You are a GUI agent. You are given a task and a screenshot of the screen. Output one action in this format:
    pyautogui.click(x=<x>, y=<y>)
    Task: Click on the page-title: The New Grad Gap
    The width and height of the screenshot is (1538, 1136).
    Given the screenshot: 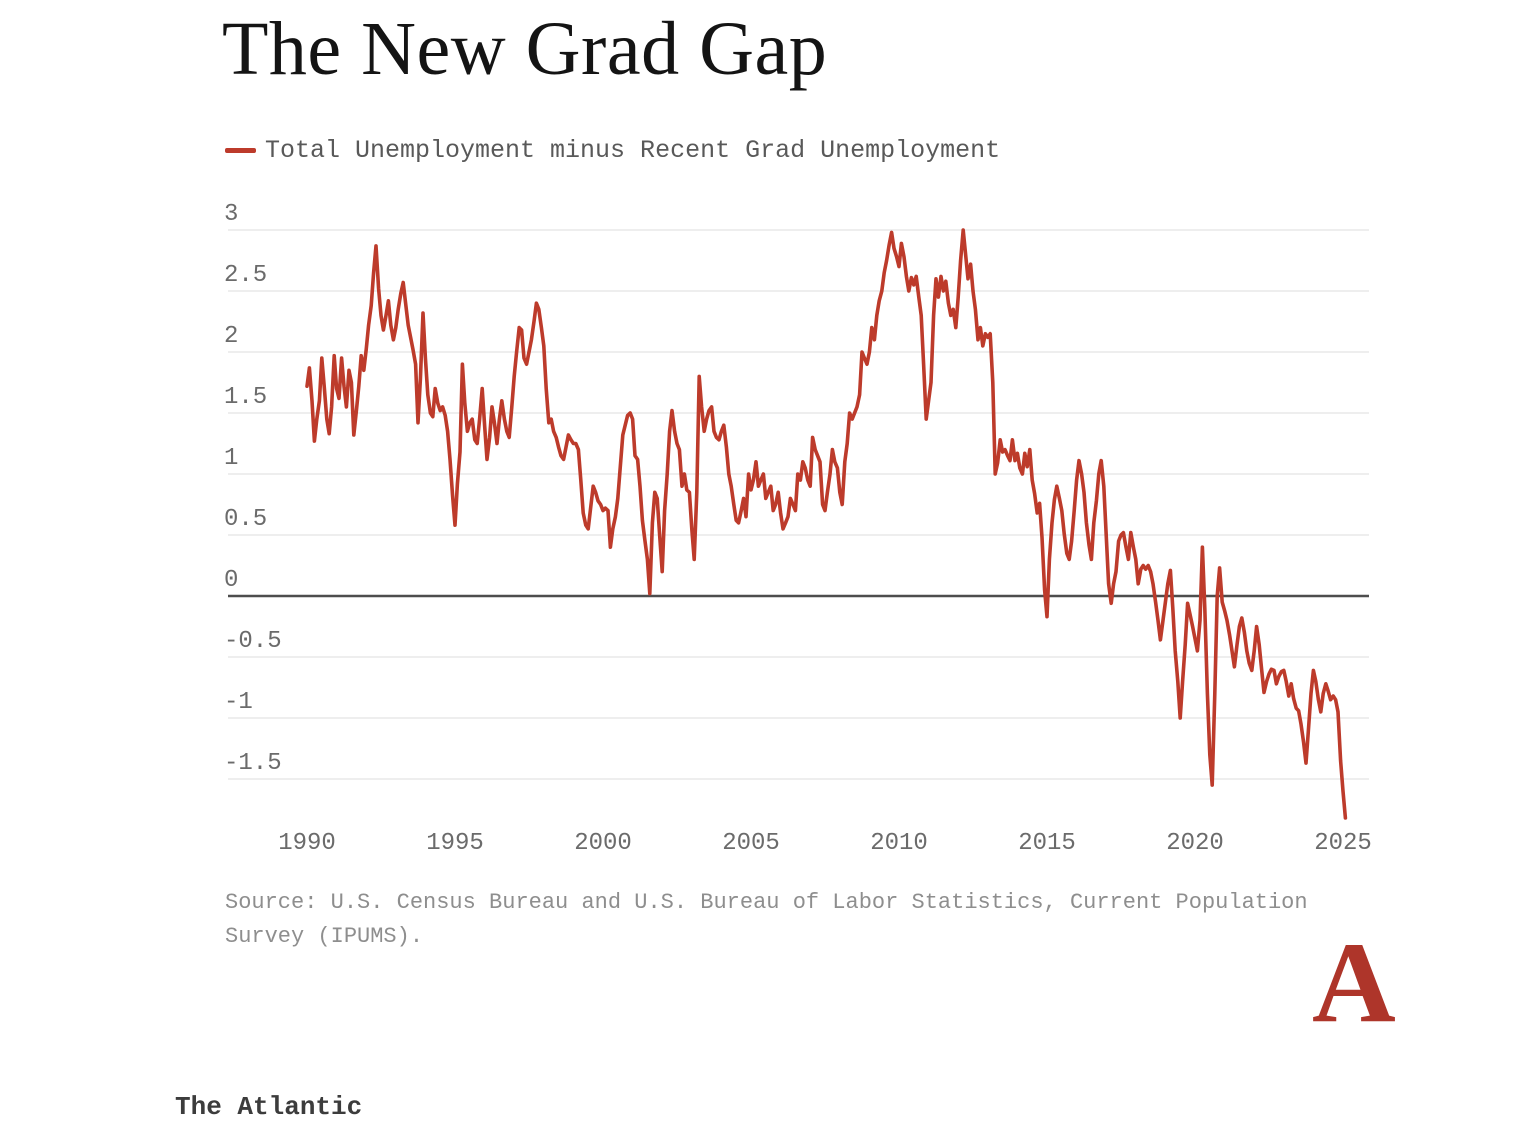 What is the action you would take?
    pyautogui.click(x=525, y=49)
    